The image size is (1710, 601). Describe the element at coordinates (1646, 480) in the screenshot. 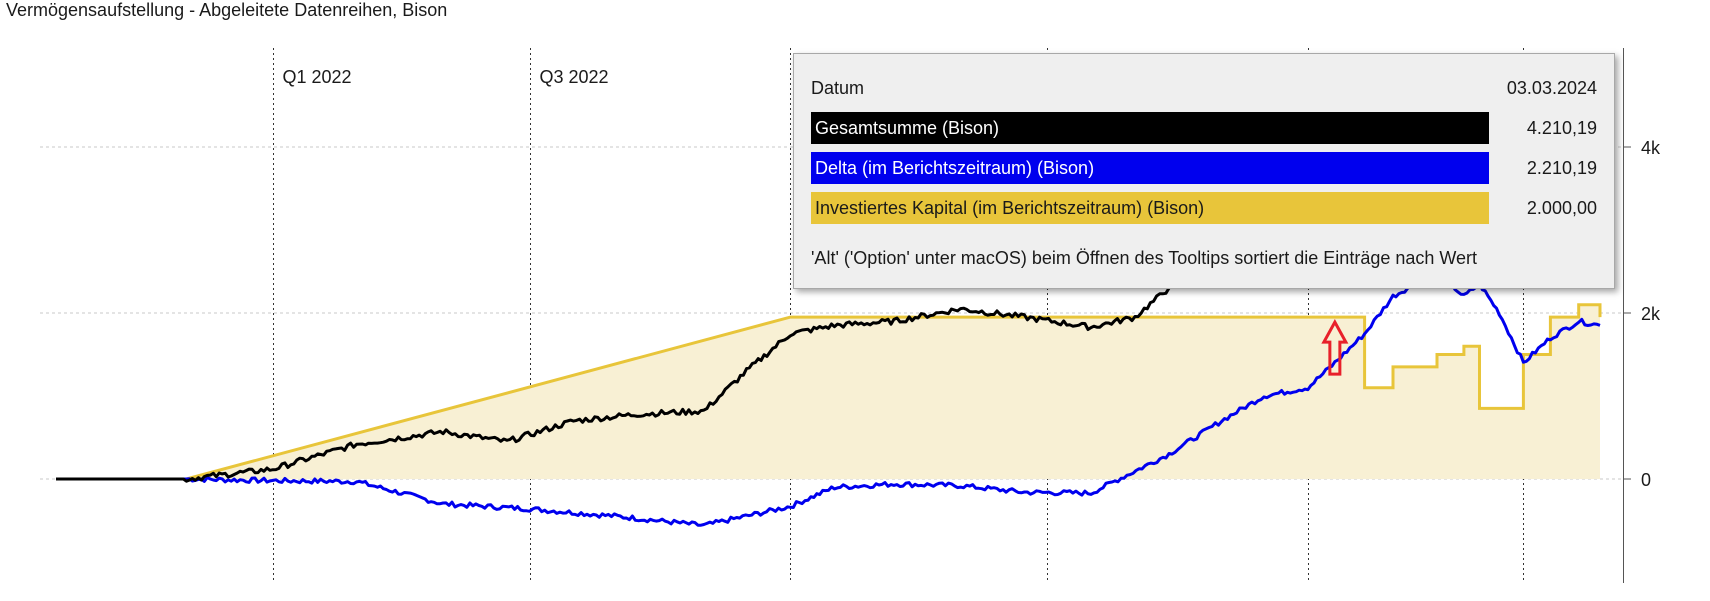

I see `y-tick-label: 0` at that location.